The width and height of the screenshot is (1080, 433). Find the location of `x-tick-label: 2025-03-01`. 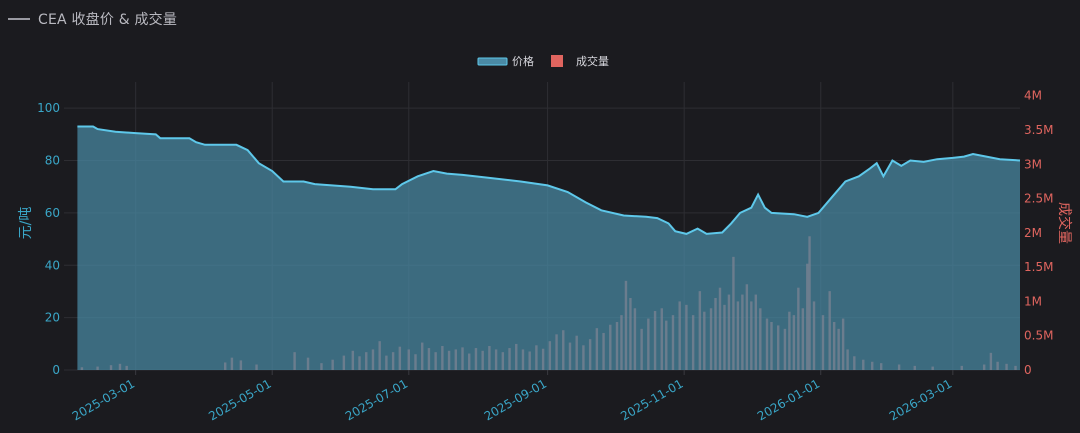

x-tick-label: 2025-03-01 is located at coordinates (103, 399).